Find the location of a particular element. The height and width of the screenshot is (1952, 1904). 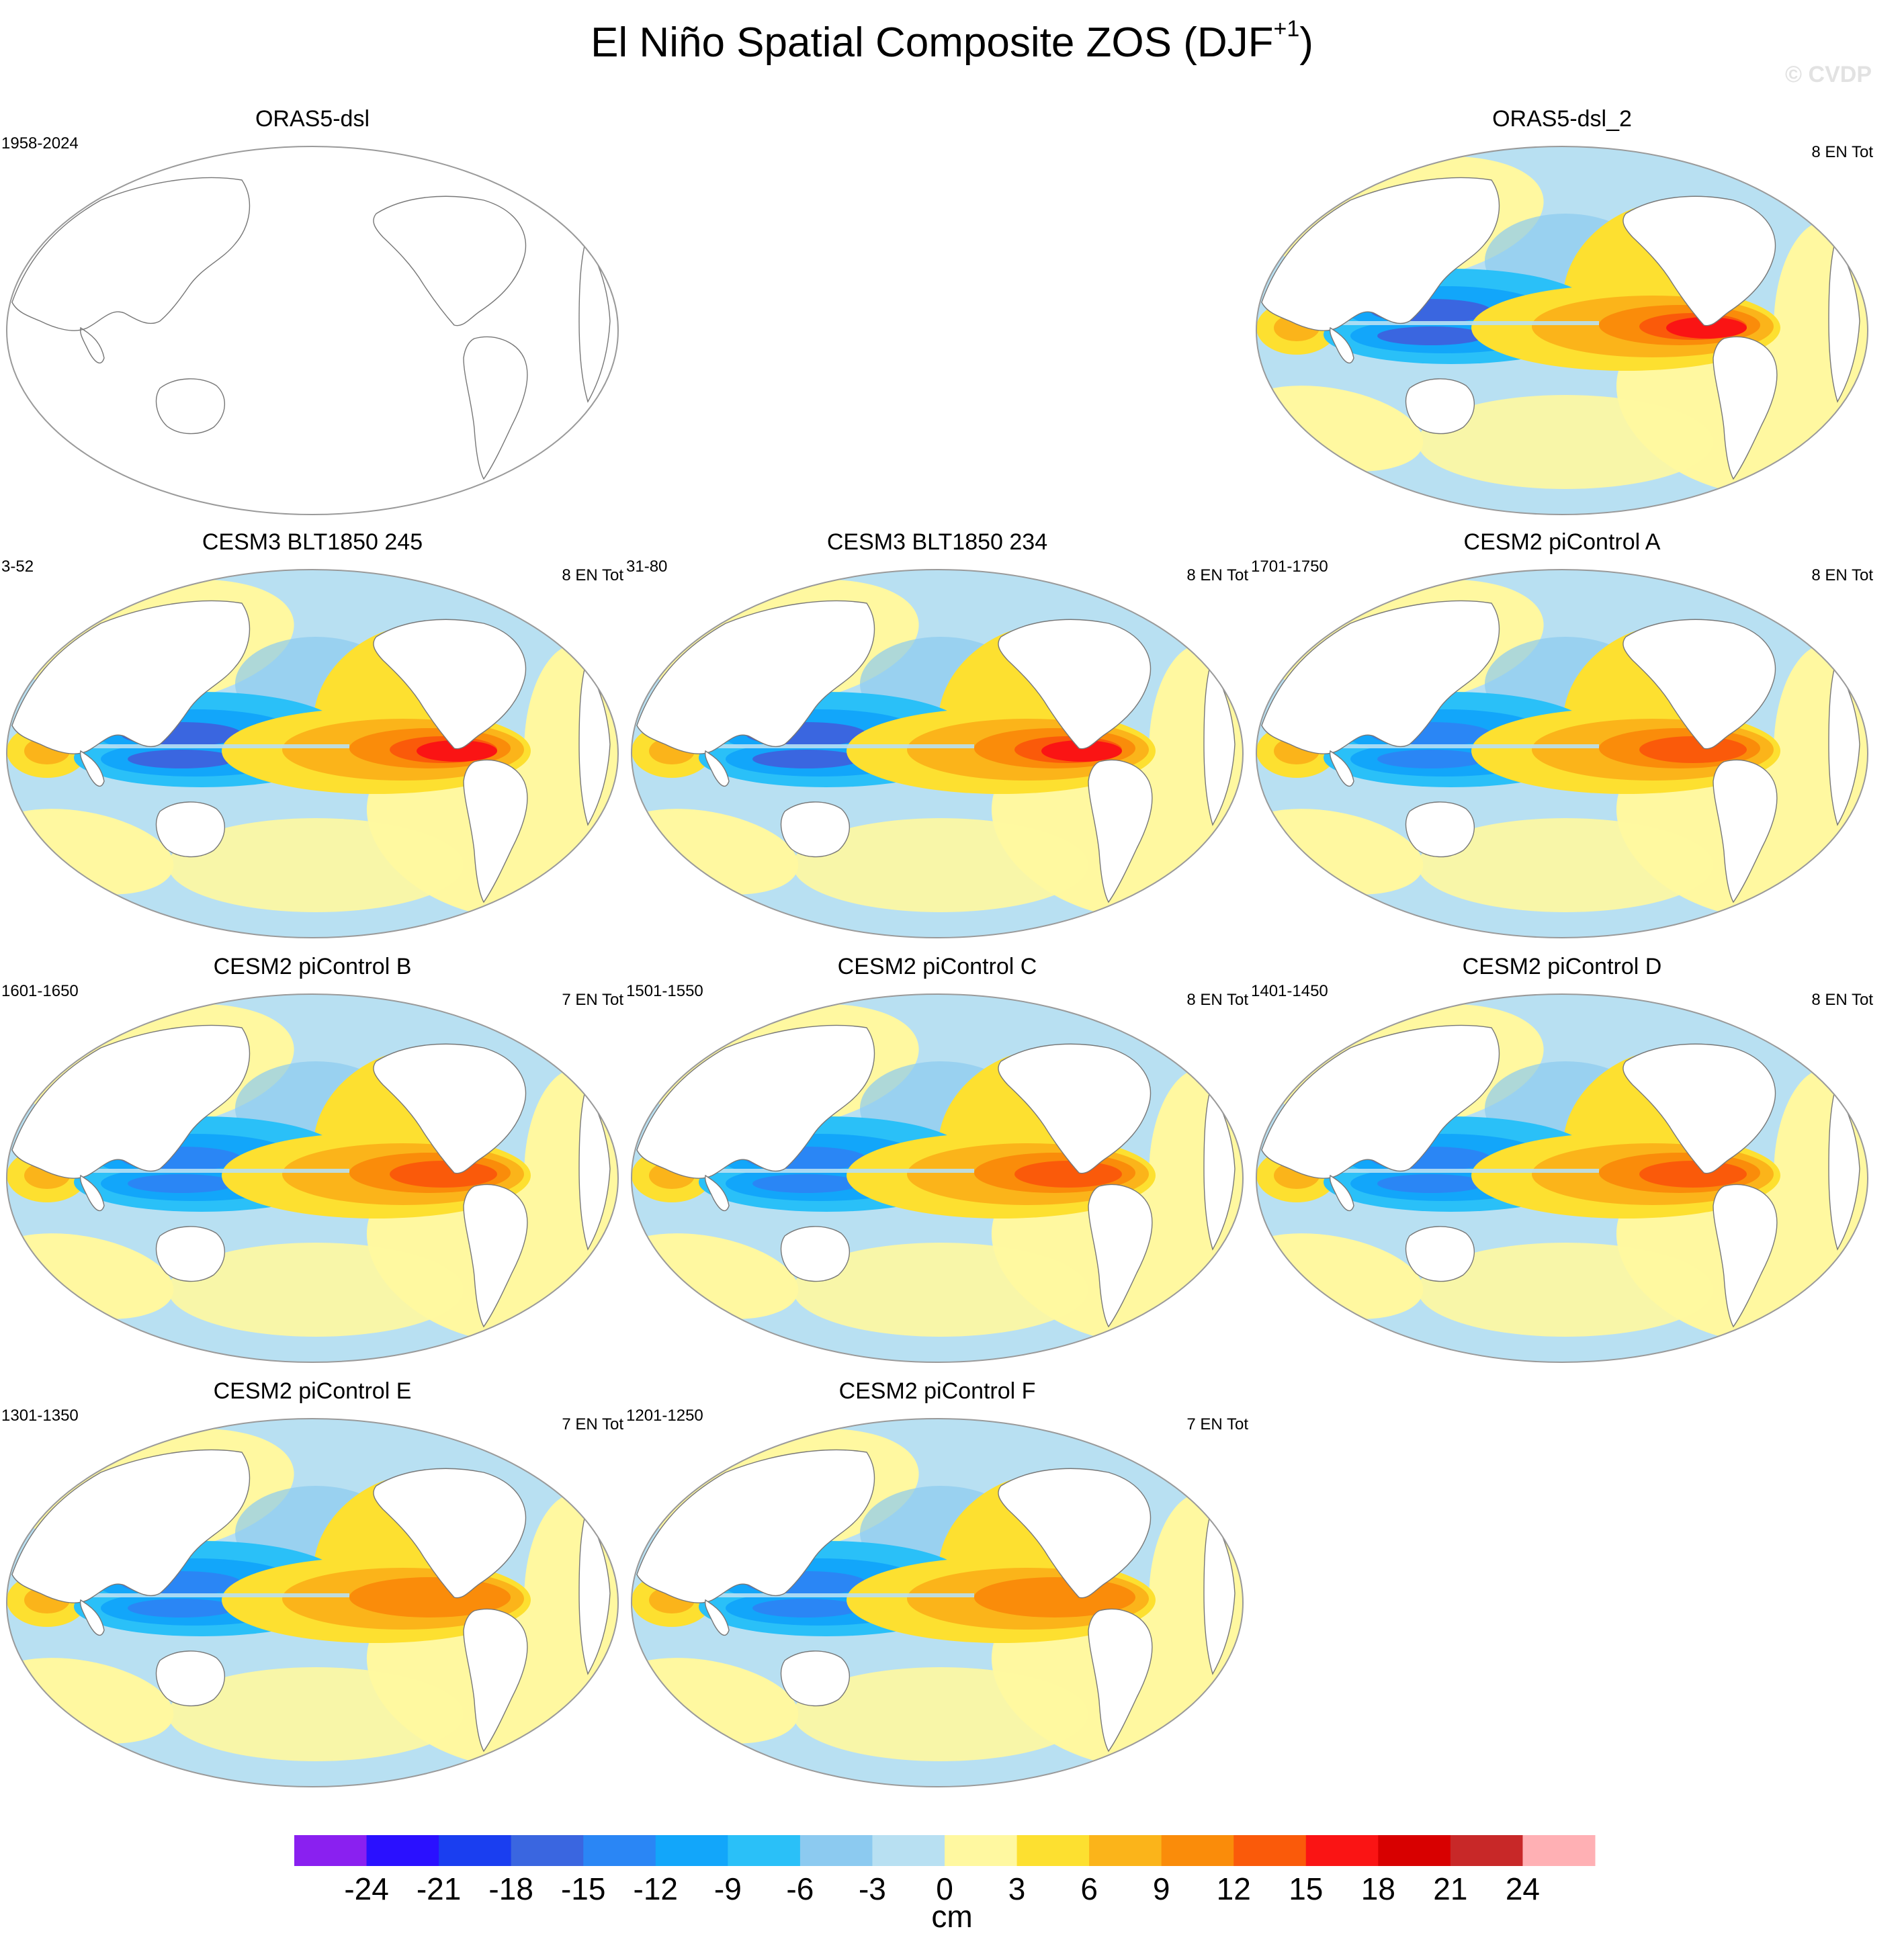

map-panel: CESM2 piControl D 1401-1450 8 EN Tot is located at coordinates (1562, 1158).